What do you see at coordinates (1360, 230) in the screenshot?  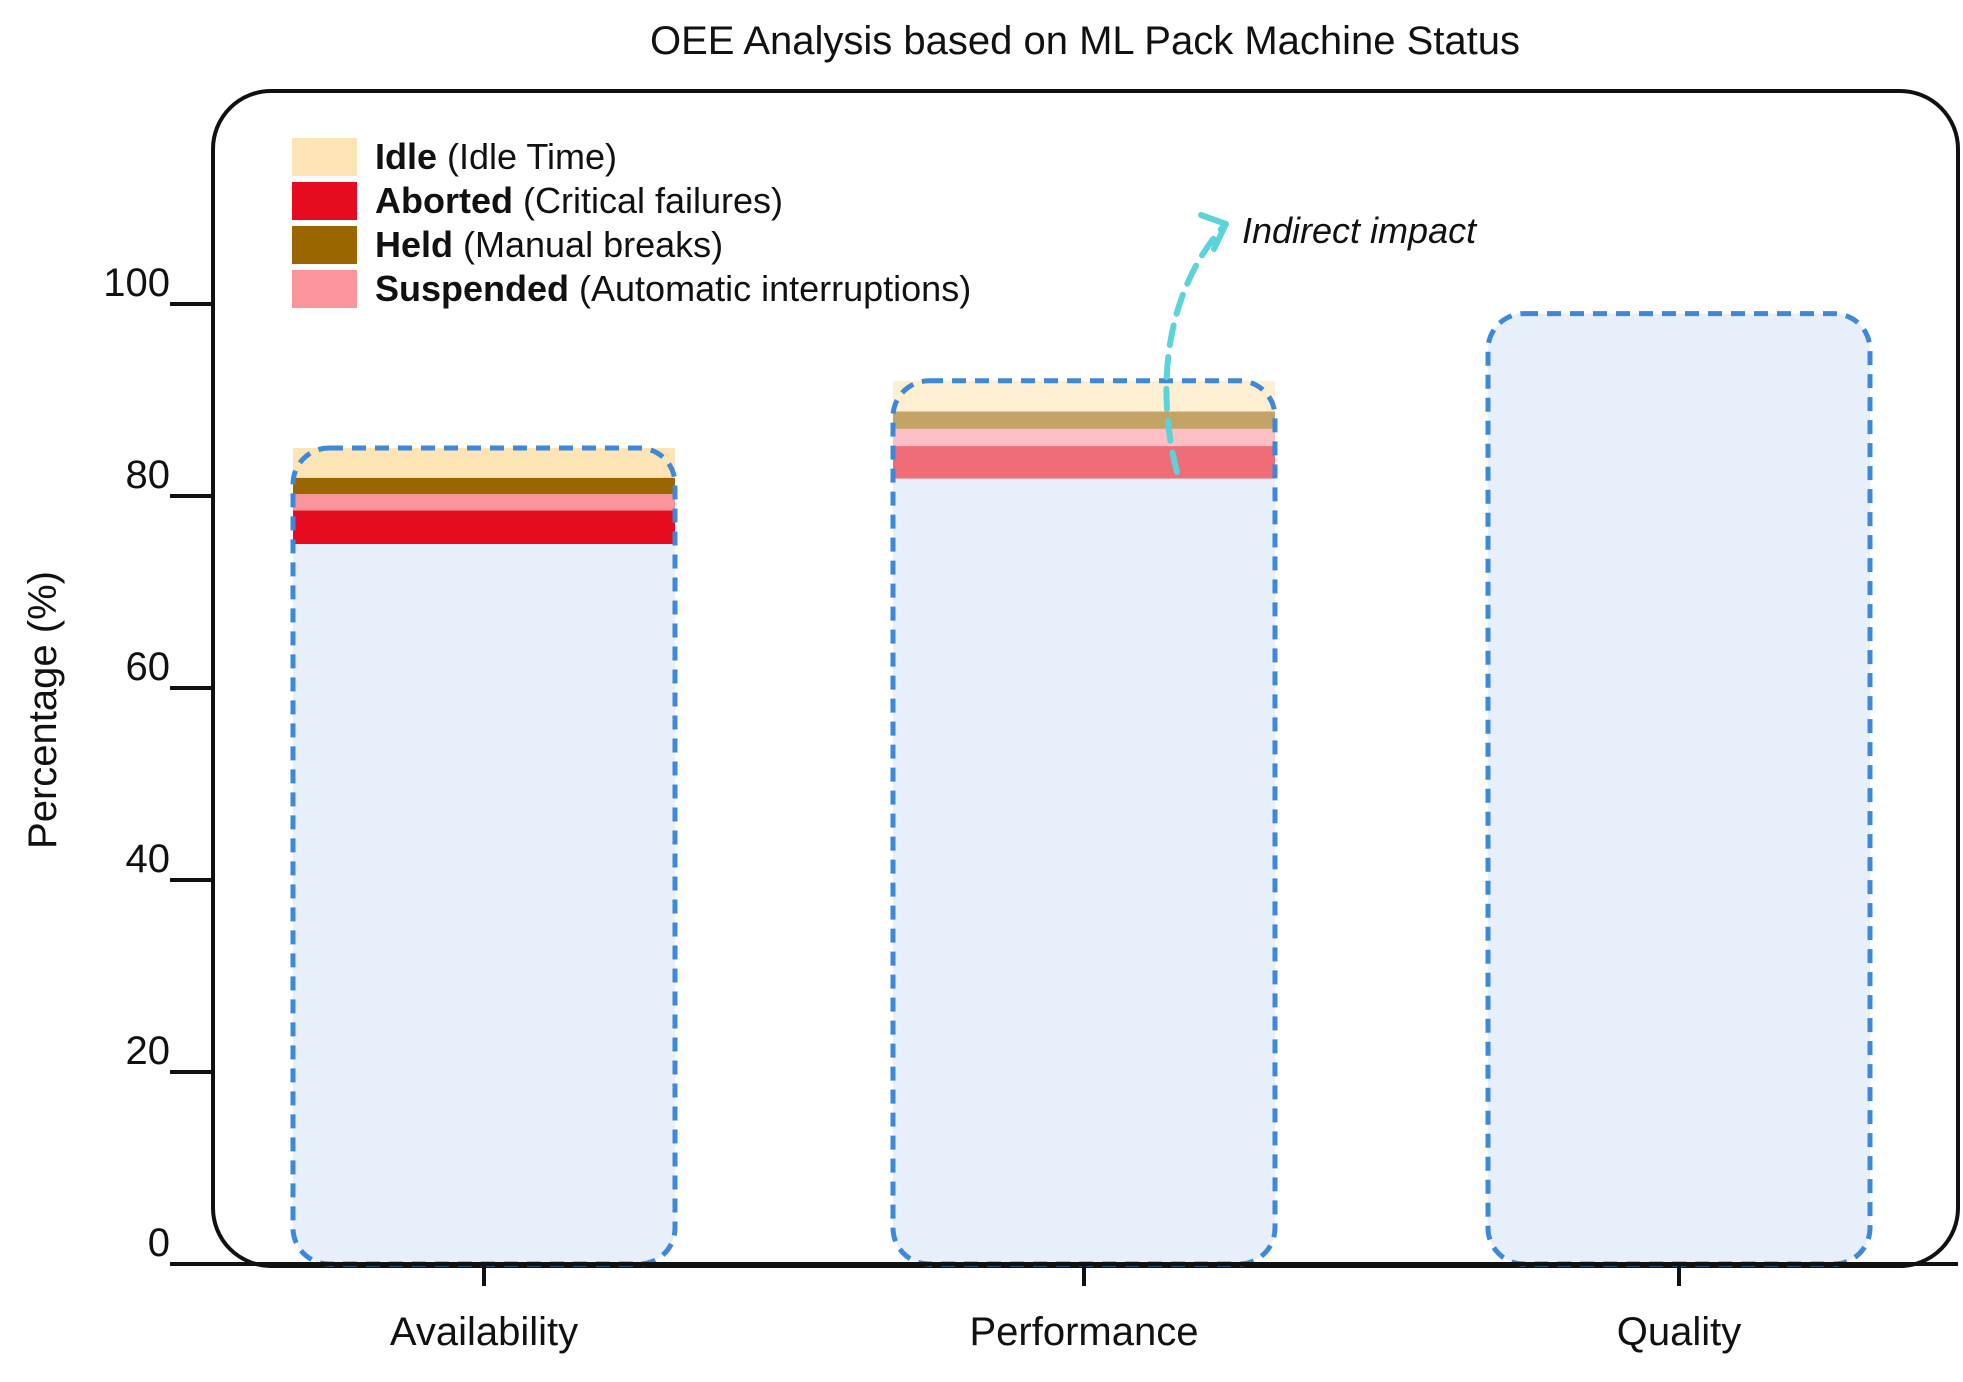 I see `annotation-text: Indirect impact` at bounding box center [1360, 230].